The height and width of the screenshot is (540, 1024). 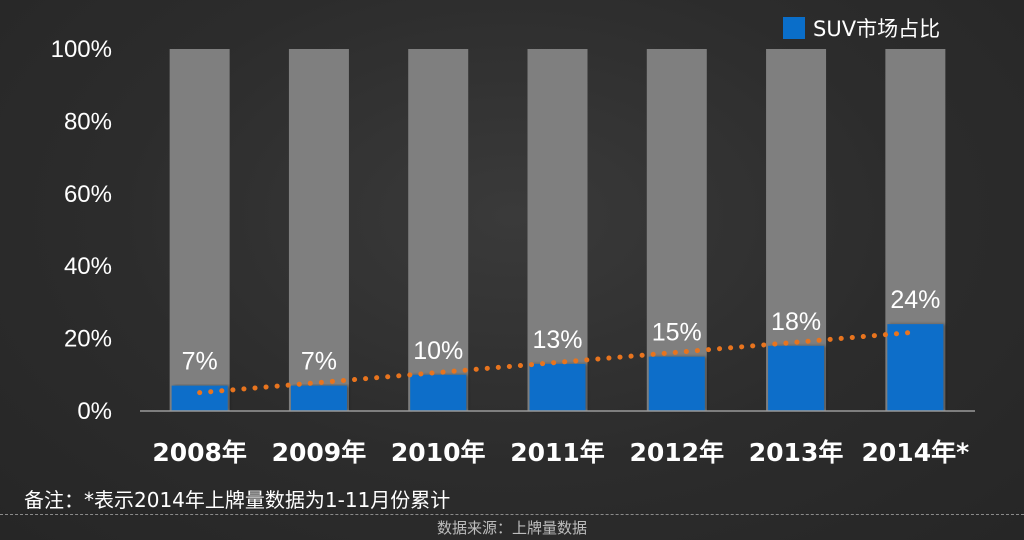 I want to click on x-axis: 2008年 2009年 2010年 2011年 2012年 2013年 2014年*, so click(x=560, y=452).